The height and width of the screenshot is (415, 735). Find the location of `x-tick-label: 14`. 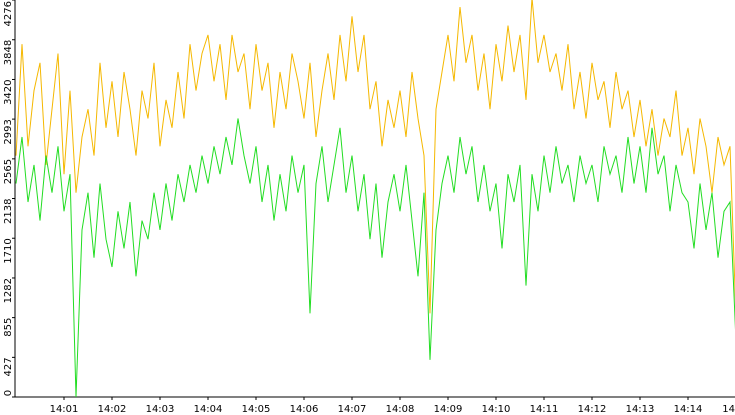

x-tick-label: 14 is located at coordinates (728, 409).